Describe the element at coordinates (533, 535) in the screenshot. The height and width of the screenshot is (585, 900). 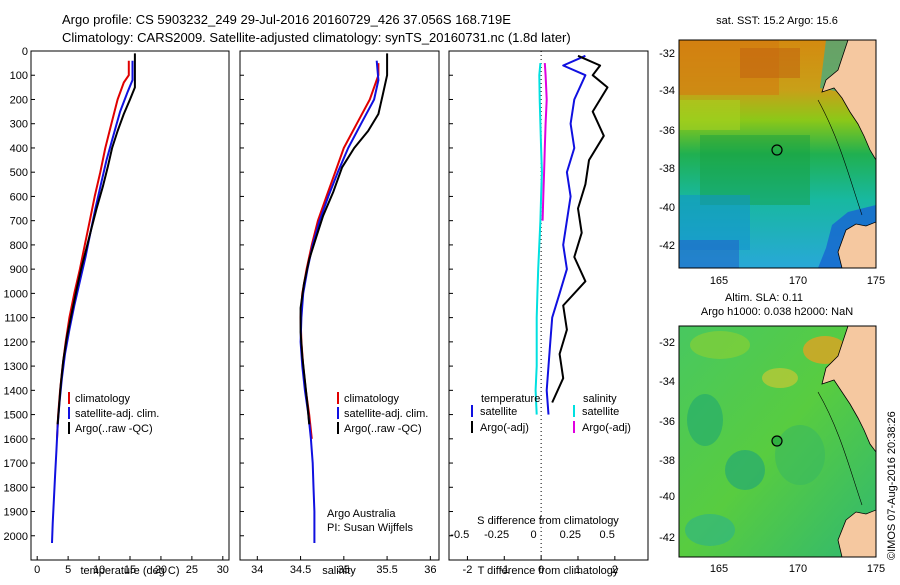
I see `top-tick-label: 0` at that location.